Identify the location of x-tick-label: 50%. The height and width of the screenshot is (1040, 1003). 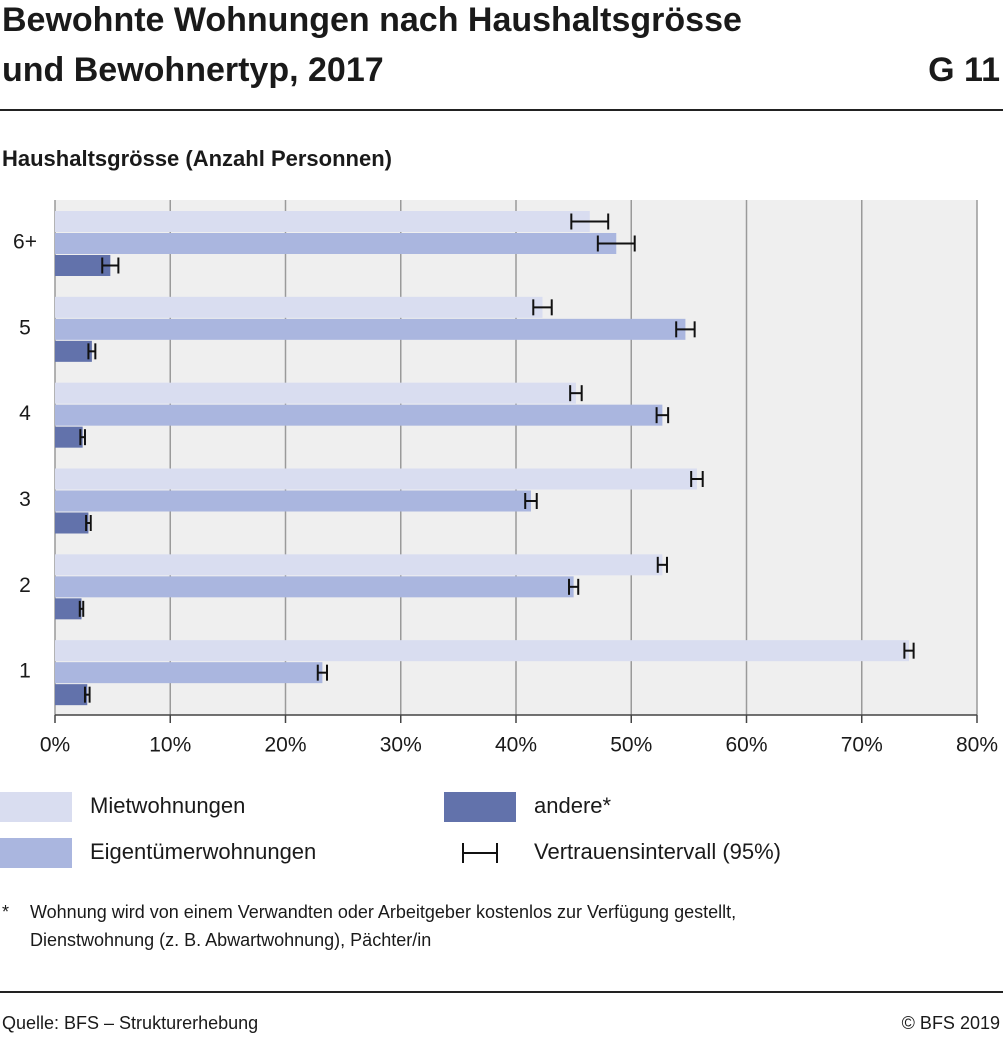
(631, 745).